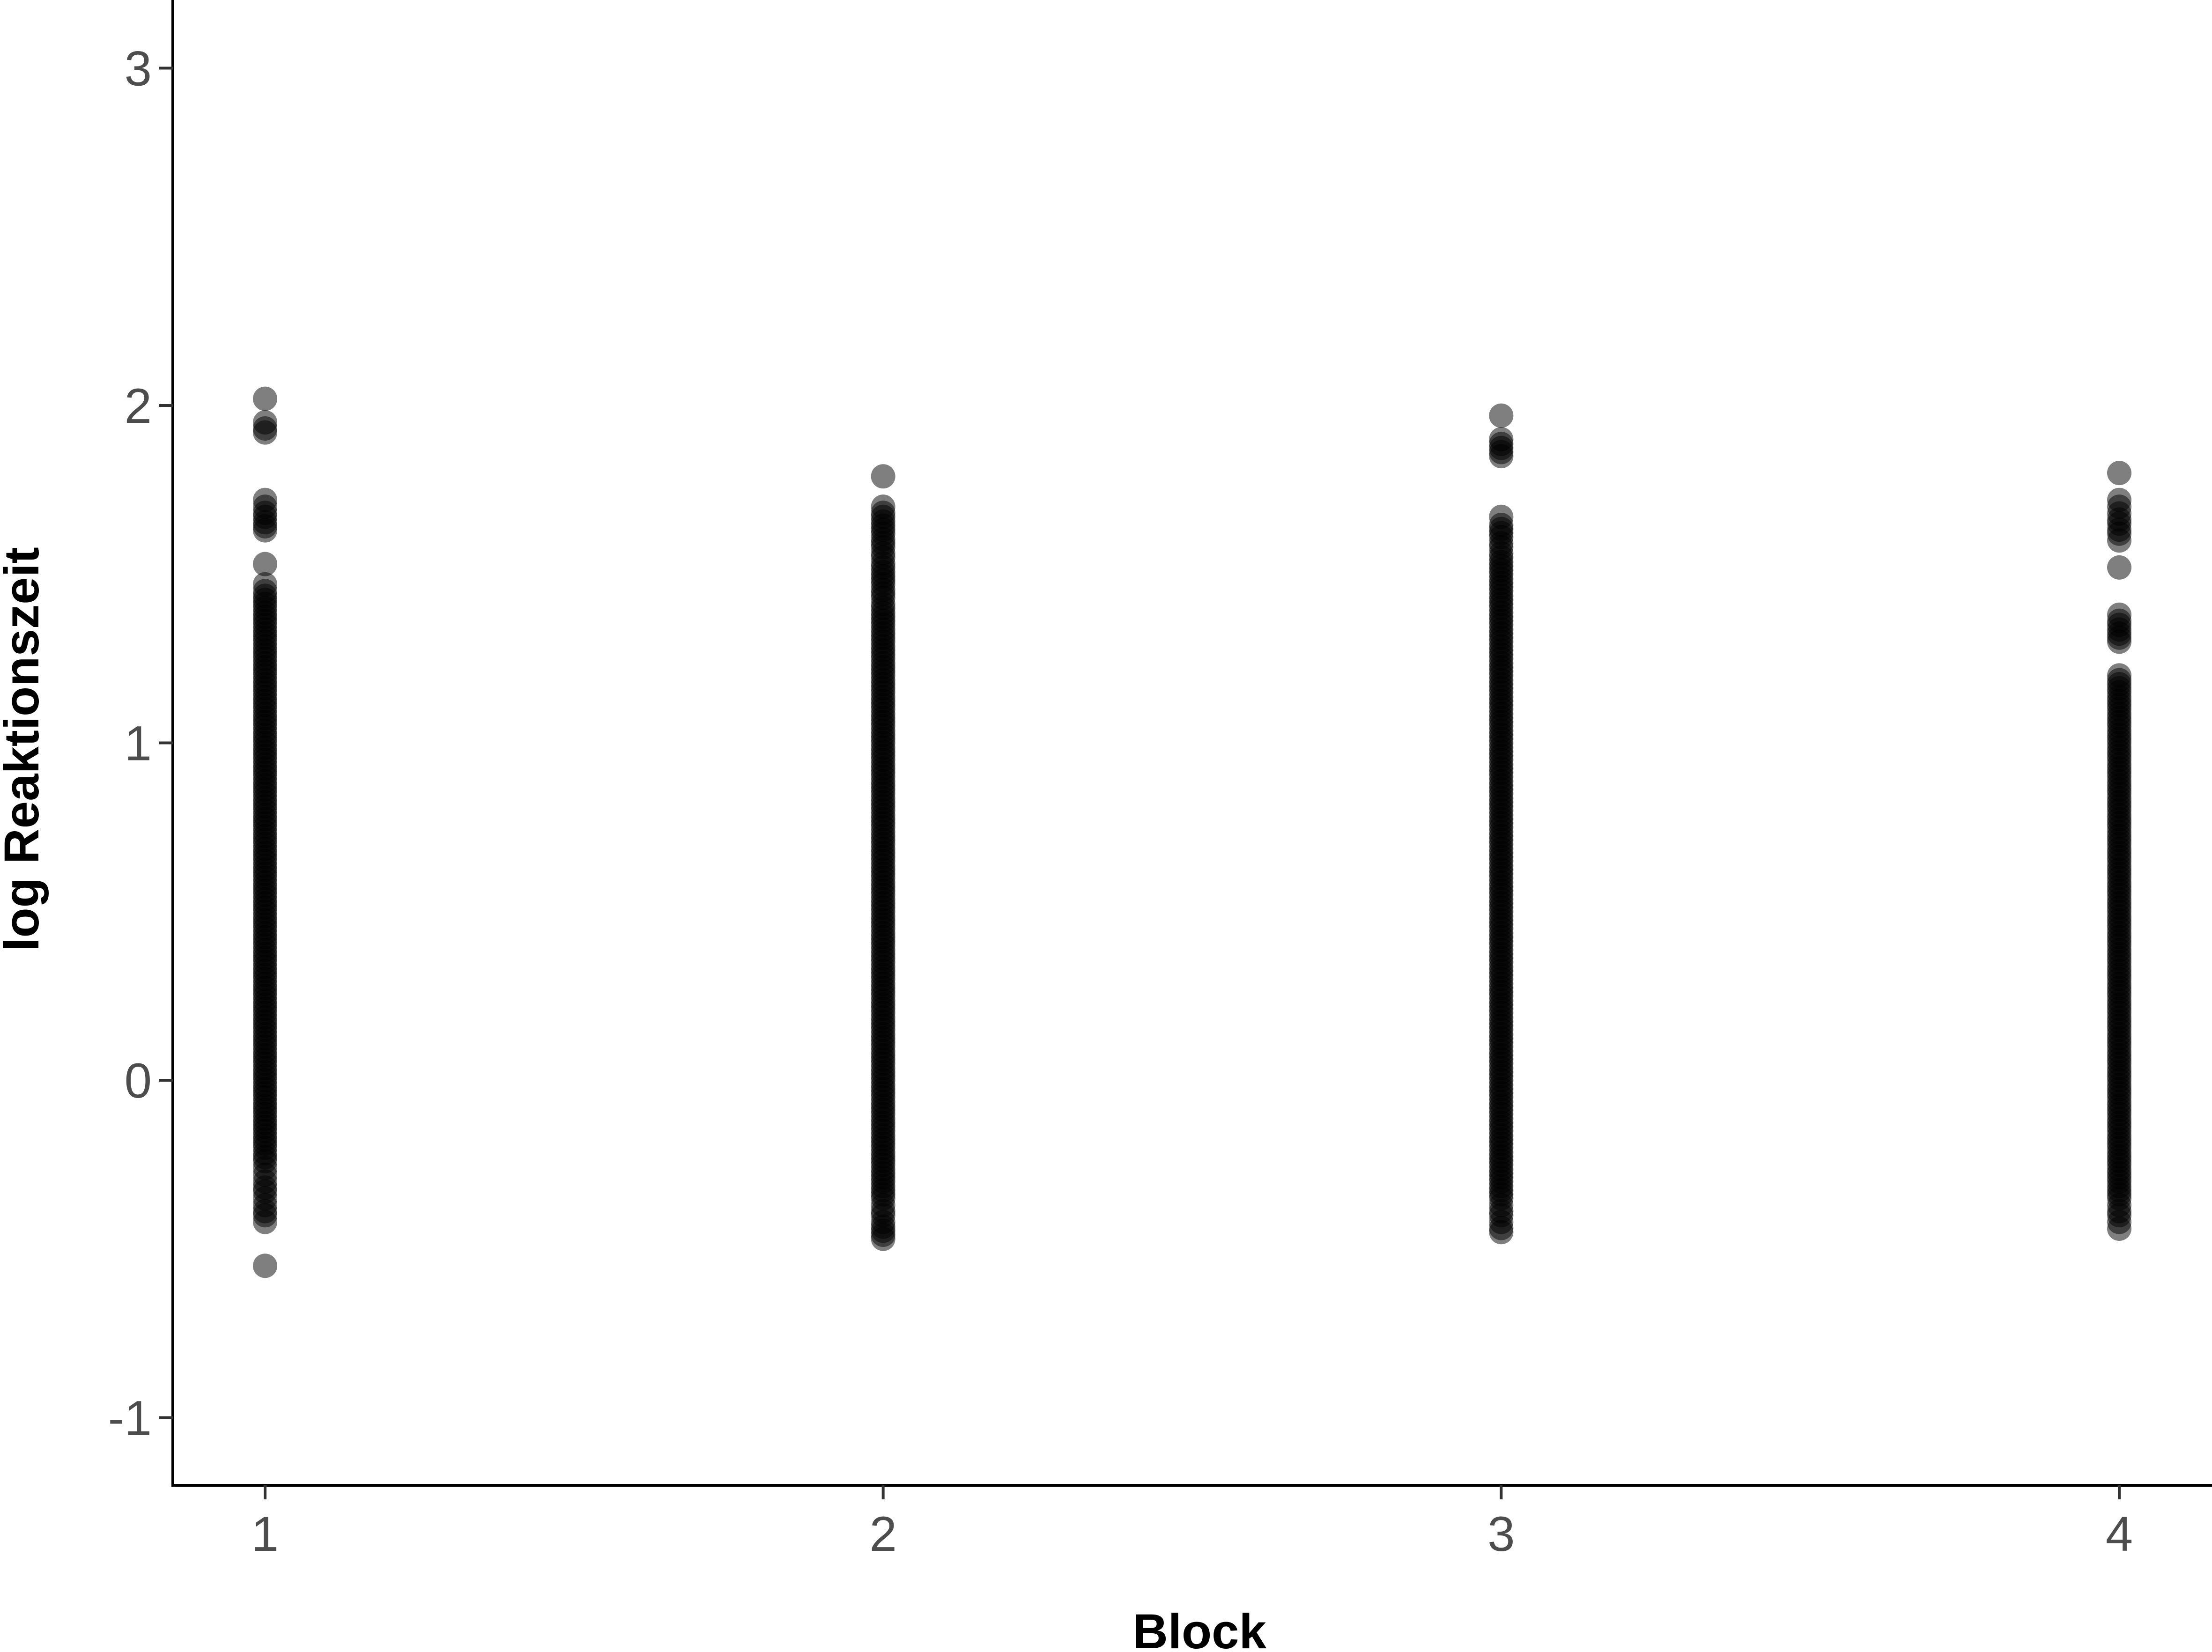  Describe the element at coordinates (138, 69) in the screenshot. I see `y-tick-label: 3` at that location.